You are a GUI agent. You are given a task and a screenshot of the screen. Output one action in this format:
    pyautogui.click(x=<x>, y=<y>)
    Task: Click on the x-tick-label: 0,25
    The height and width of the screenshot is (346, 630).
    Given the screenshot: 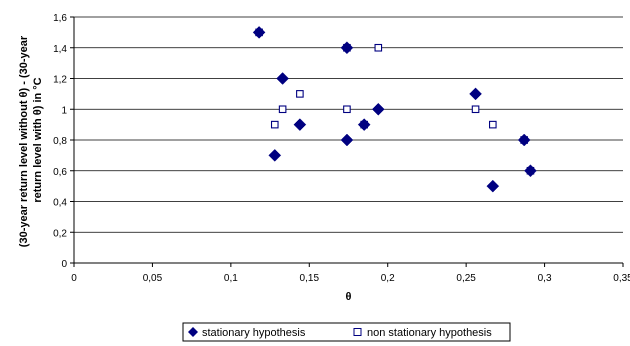 What is the action you would take?
    pyautogui.click(x=466, y=278)
    